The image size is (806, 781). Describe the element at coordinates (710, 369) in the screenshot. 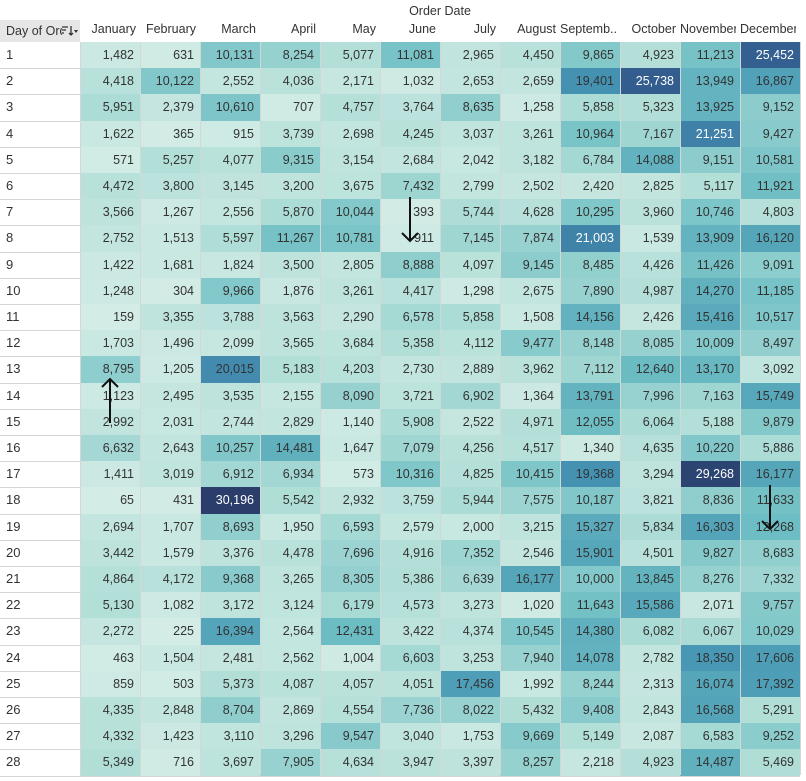

I see `heatmap-cell: 13,170` at that location.